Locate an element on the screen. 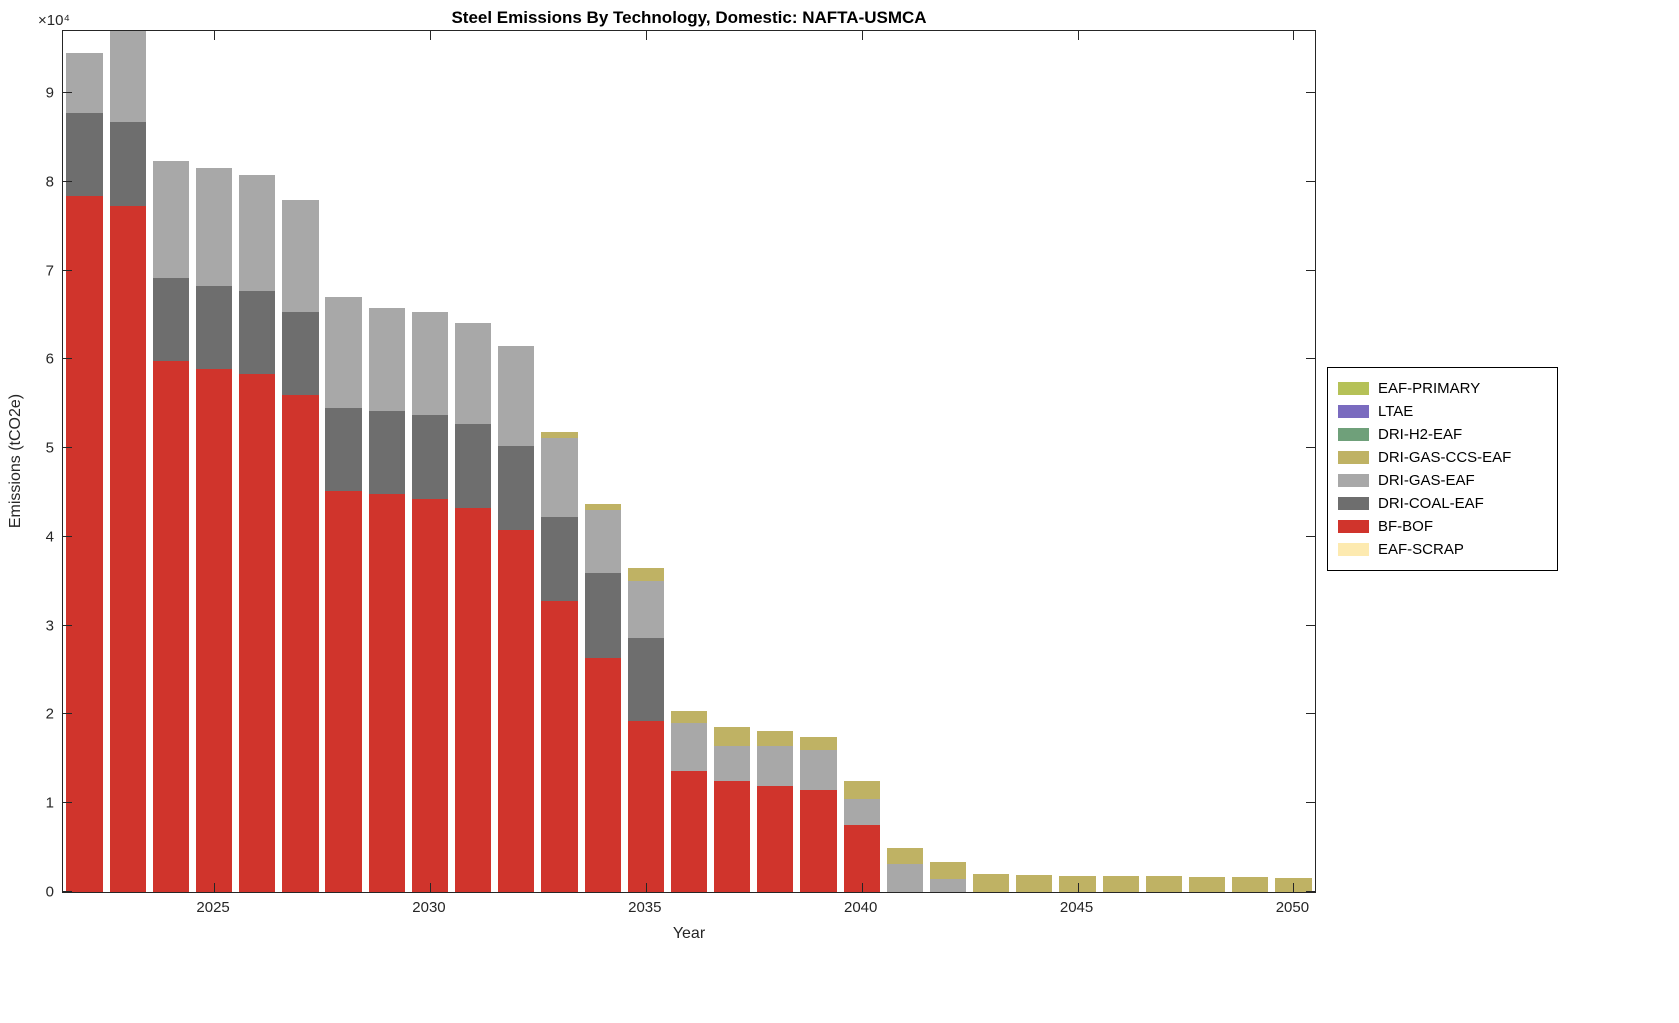  legend-label: EAF-SCRAP is located at coordinates (1421, 549).